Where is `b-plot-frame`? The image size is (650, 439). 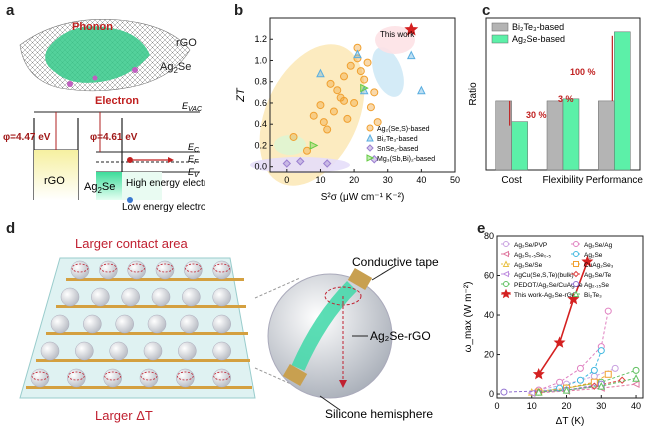 b-plot-frame is located at coordinates (362, 95).